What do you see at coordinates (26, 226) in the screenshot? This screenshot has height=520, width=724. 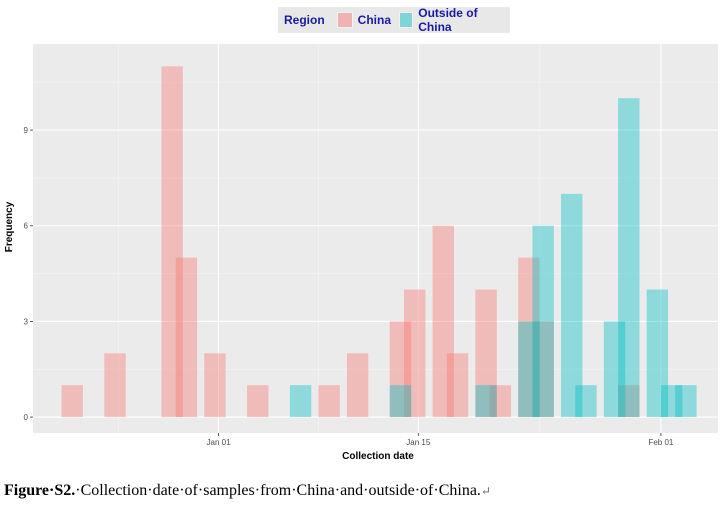 I see `y-tick-label: 6` at bounding box center [26, 226].